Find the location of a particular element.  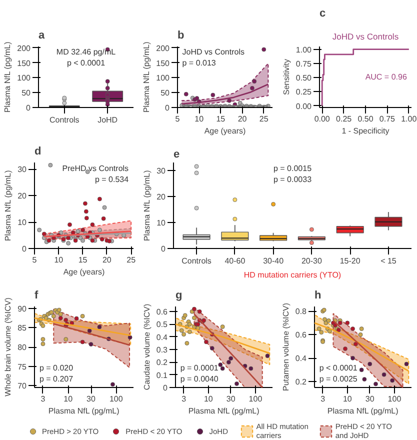

annotation: p = 0.0025 is located at coordinates (338, 379).